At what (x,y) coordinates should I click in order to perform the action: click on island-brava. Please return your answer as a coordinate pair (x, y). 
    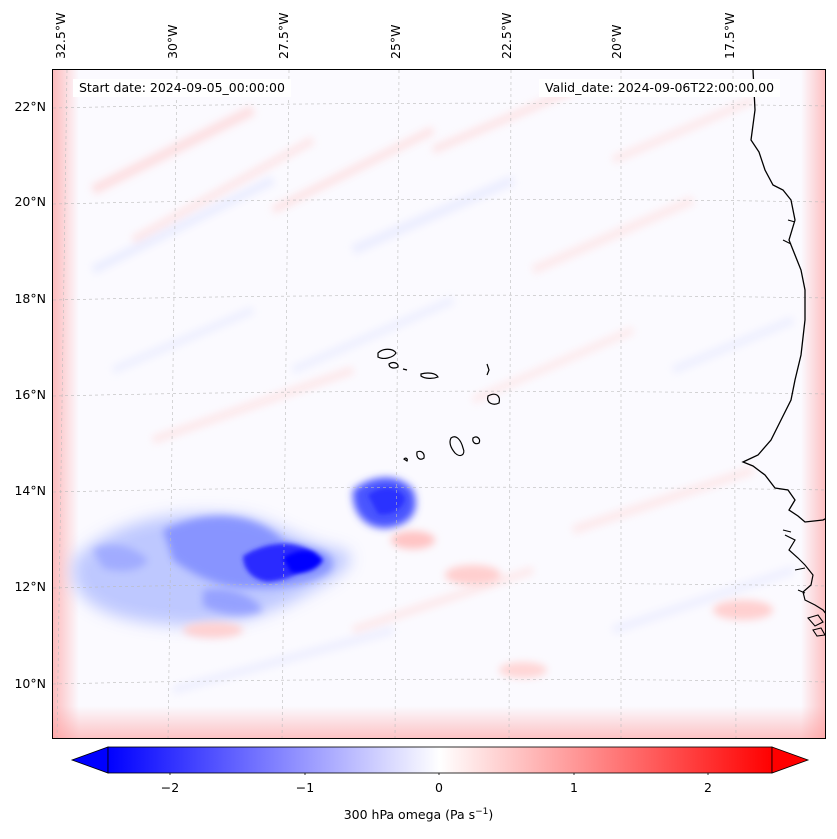
    Looking at the image, I should click on (405, 459).